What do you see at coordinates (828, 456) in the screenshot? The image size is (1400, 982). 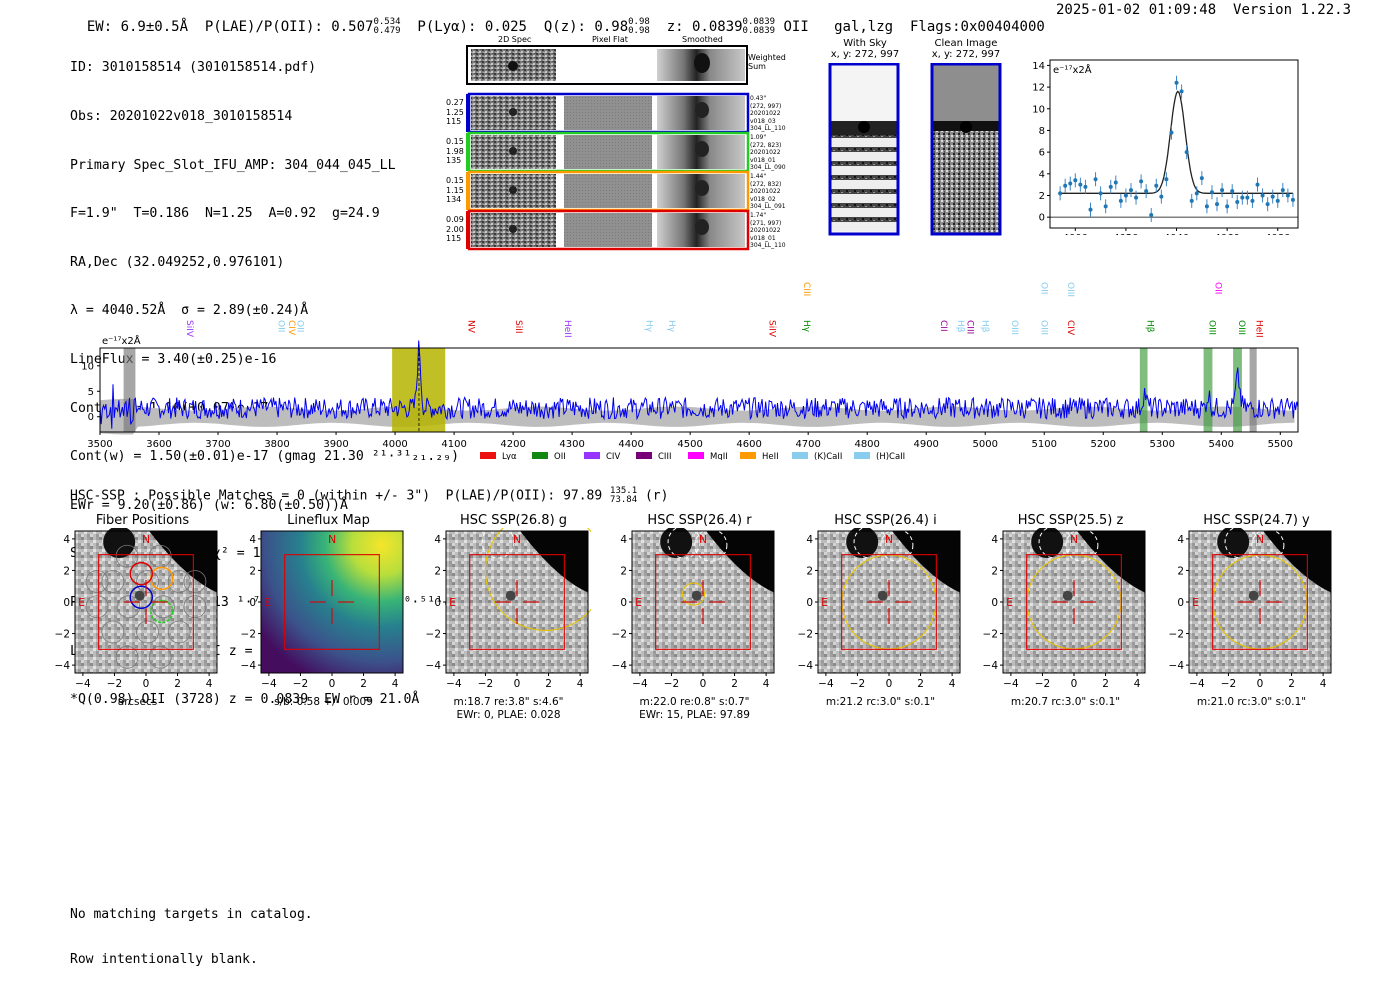 I see `legend-label: (K)CaII` at bounding box center [828, 456].